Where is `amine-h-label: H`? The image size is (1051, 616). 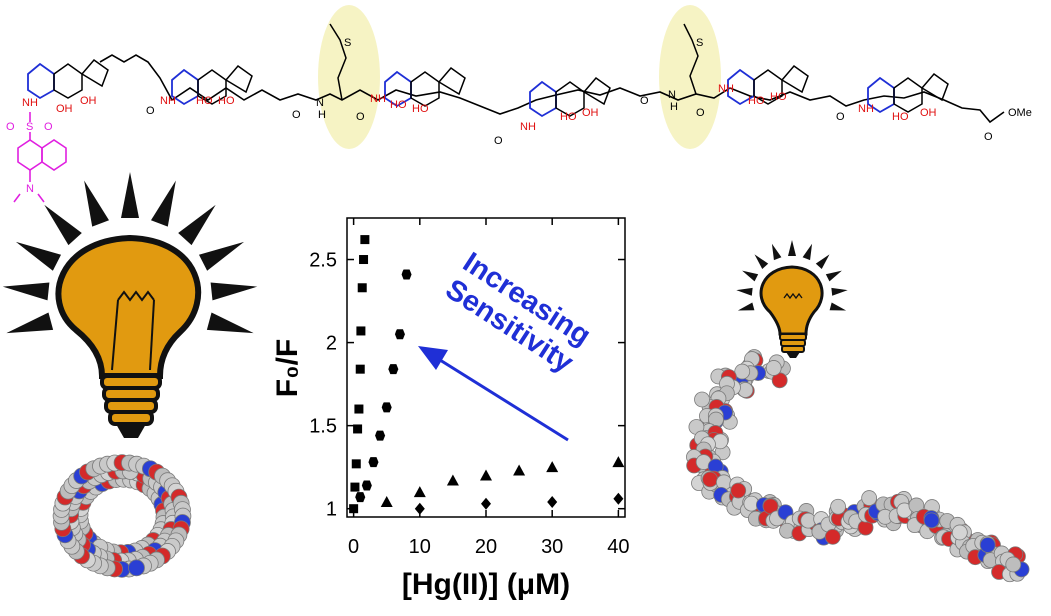 amine-h-label: H is located at coordinates (674, 107).